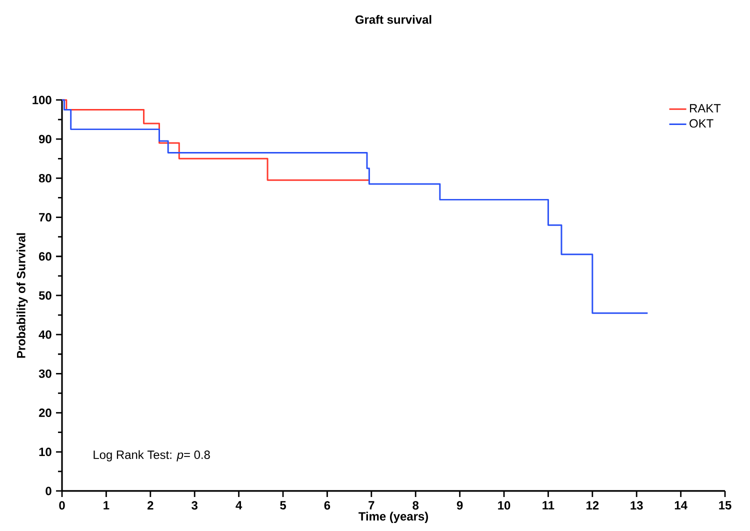  I want to click on legend-label: RAKT, so click(705, 108).